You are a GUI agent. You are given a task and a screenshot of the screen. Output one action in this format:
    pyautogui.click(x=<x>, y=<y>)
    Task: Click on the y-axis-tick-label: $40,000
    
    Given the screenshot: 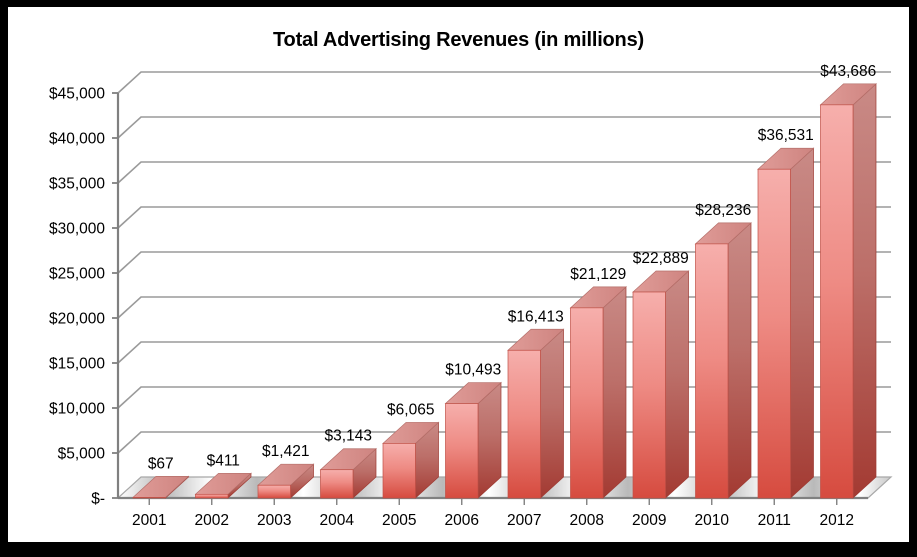 What is the action you would take?
    pyautogui.click(x=77, y=139)
    